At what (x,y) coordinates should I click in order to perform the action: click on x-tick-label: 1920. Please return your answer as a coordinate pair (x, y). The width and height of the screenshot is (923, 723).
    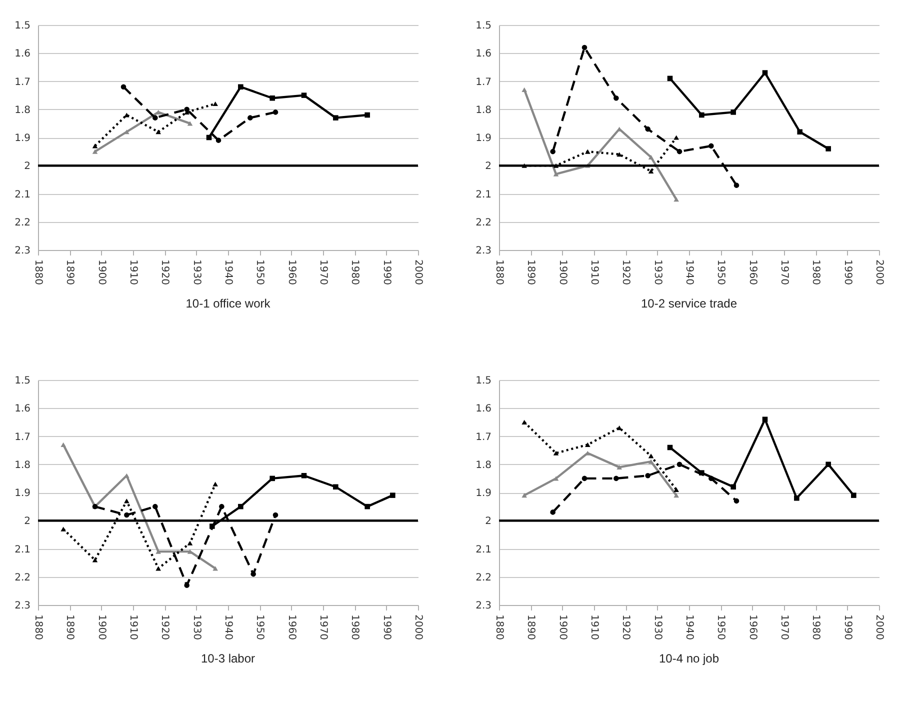
    Looking at the image, I should click on (164, 272).